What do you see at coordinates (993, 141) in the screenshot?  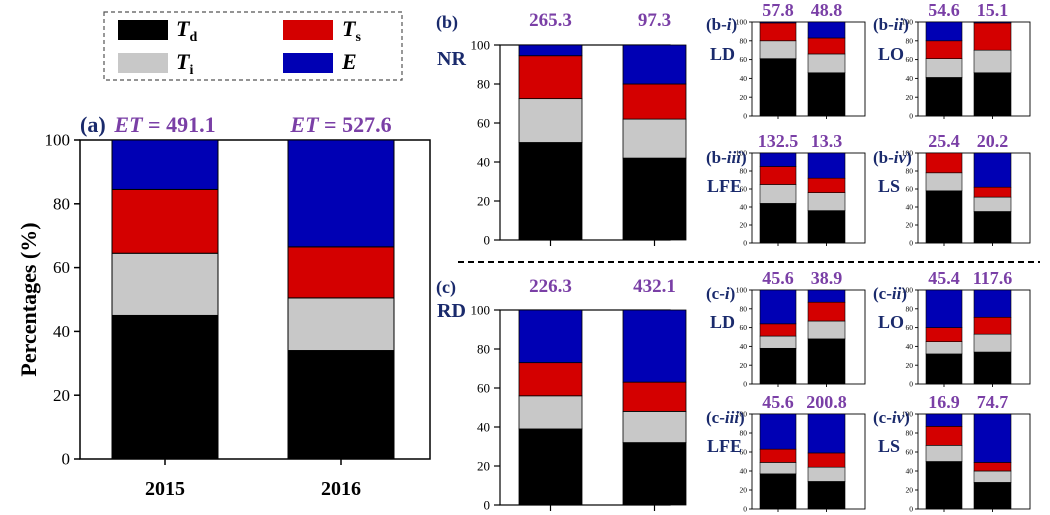 I see `bar-total-label: 20.2` at bounding box center [993, 141].